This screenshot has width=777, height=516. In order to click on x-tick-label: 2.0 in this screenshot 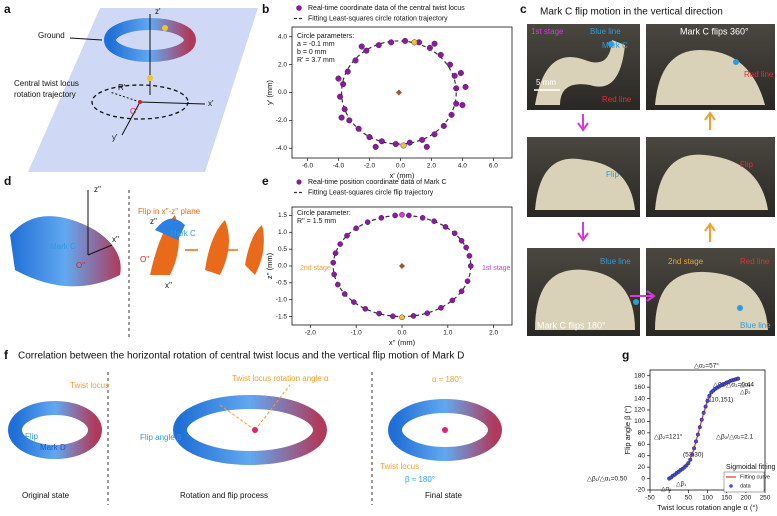, I will do `click(431, 166)`.